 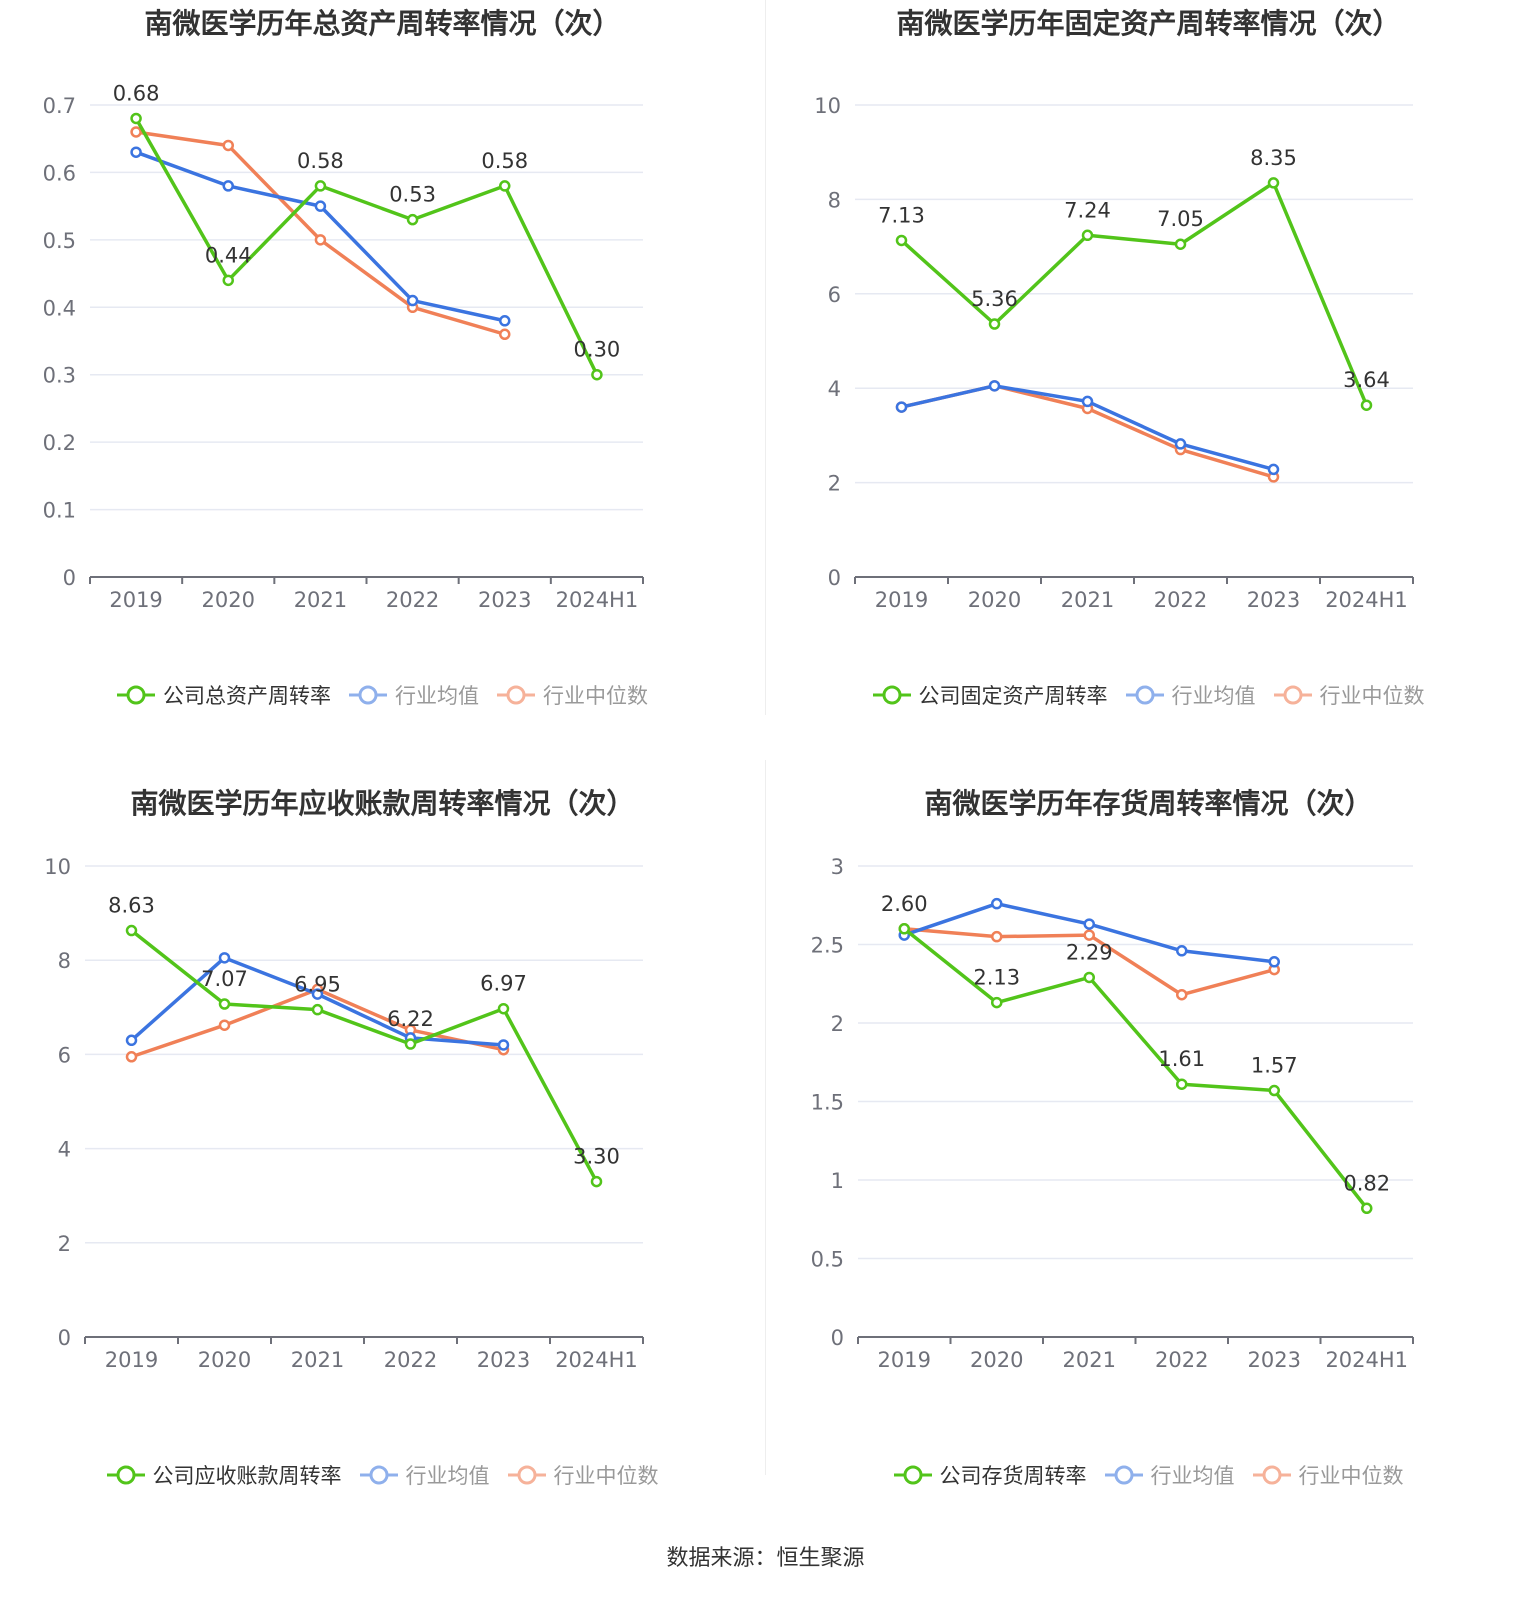 What do you see at coordinates (1087, 210) in the screenshot?
I see `data-label: 7.24` at bounding box center [1087, 210].